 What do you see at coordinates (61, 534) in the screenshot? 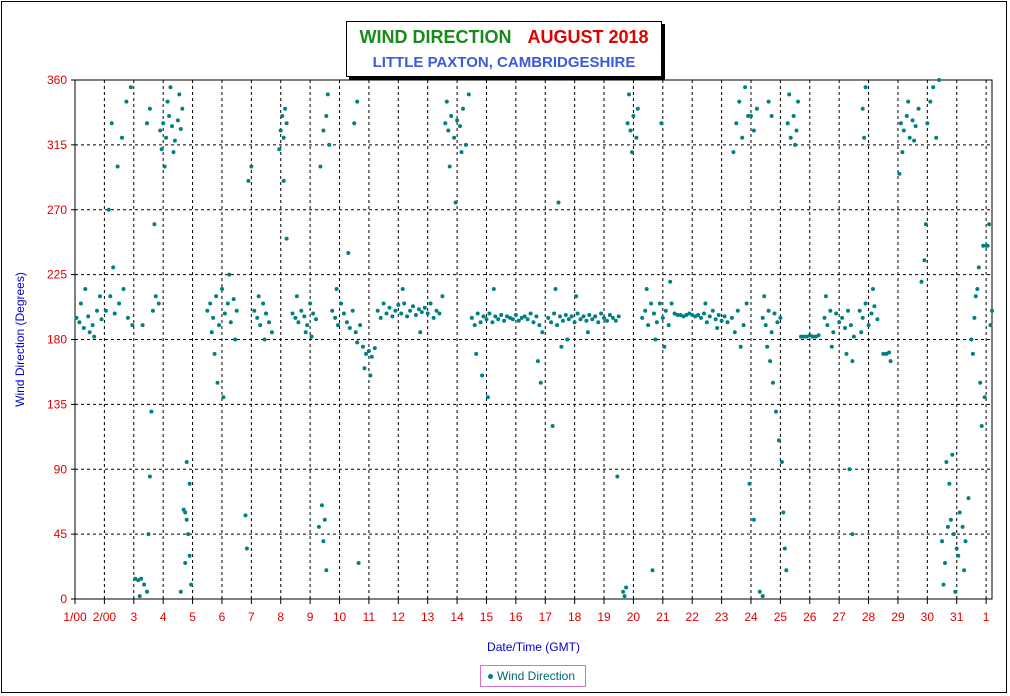
I see `y-tick-label: 45` at bounding box center [61, 534].